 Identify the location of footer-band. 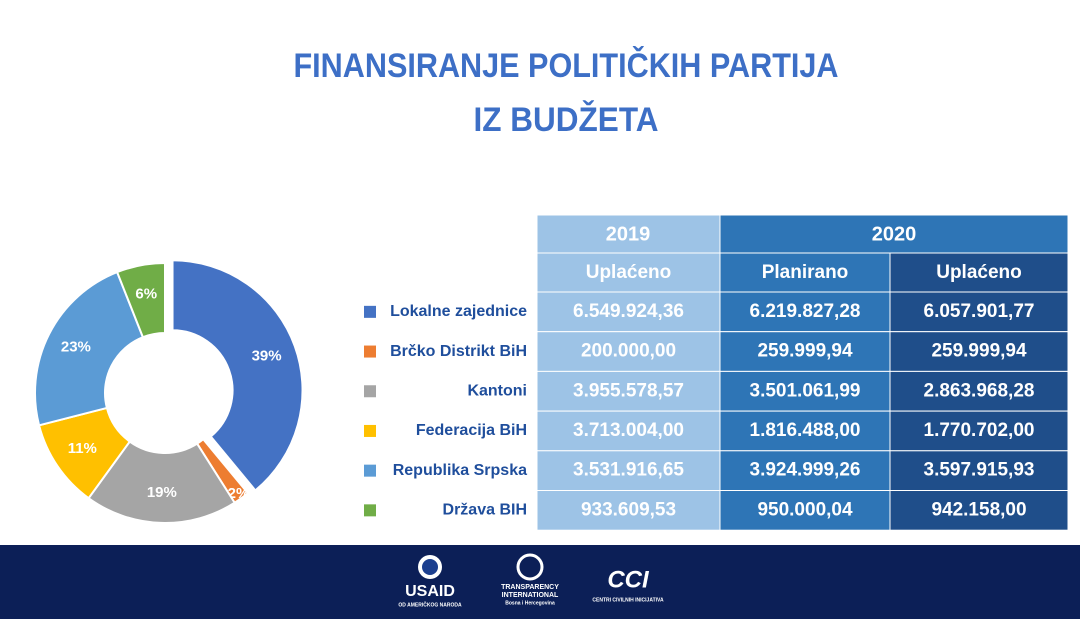
(540, 582).